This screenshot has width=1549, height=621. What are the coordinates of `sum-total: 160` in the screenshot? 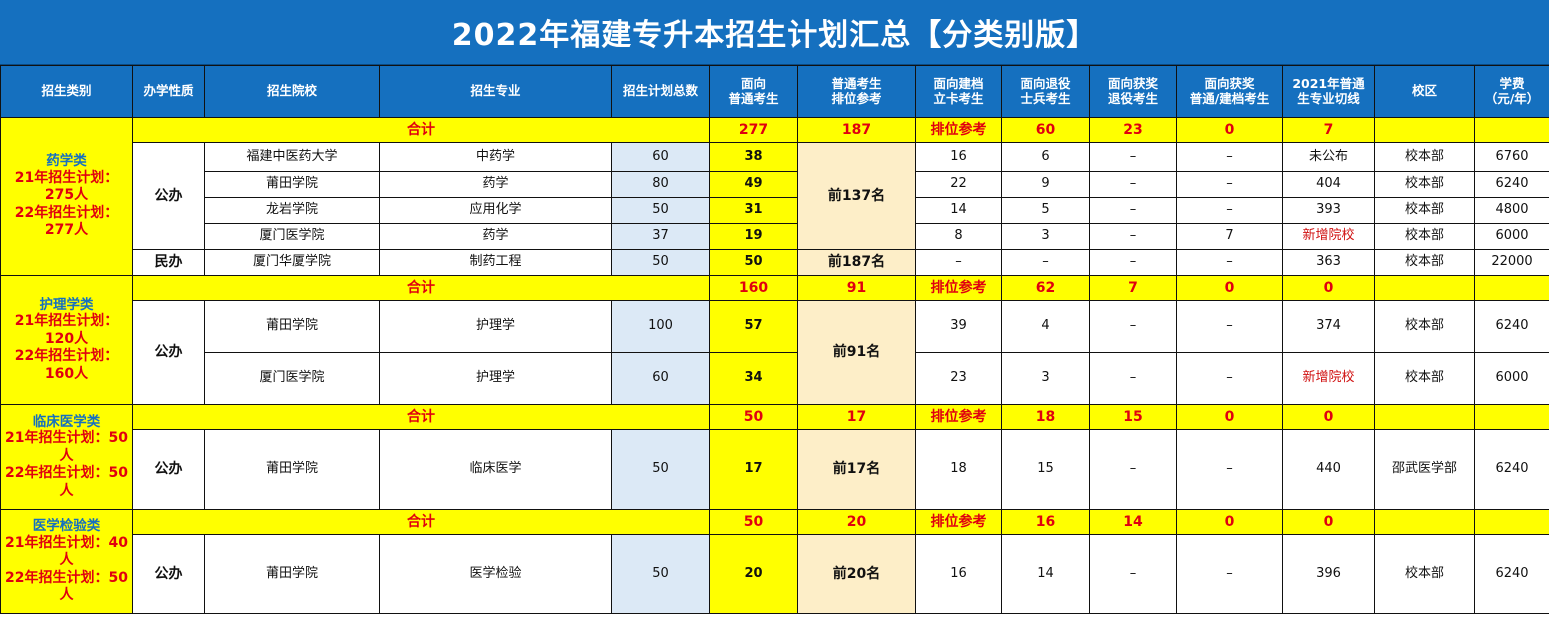 It's located at (753, 288).